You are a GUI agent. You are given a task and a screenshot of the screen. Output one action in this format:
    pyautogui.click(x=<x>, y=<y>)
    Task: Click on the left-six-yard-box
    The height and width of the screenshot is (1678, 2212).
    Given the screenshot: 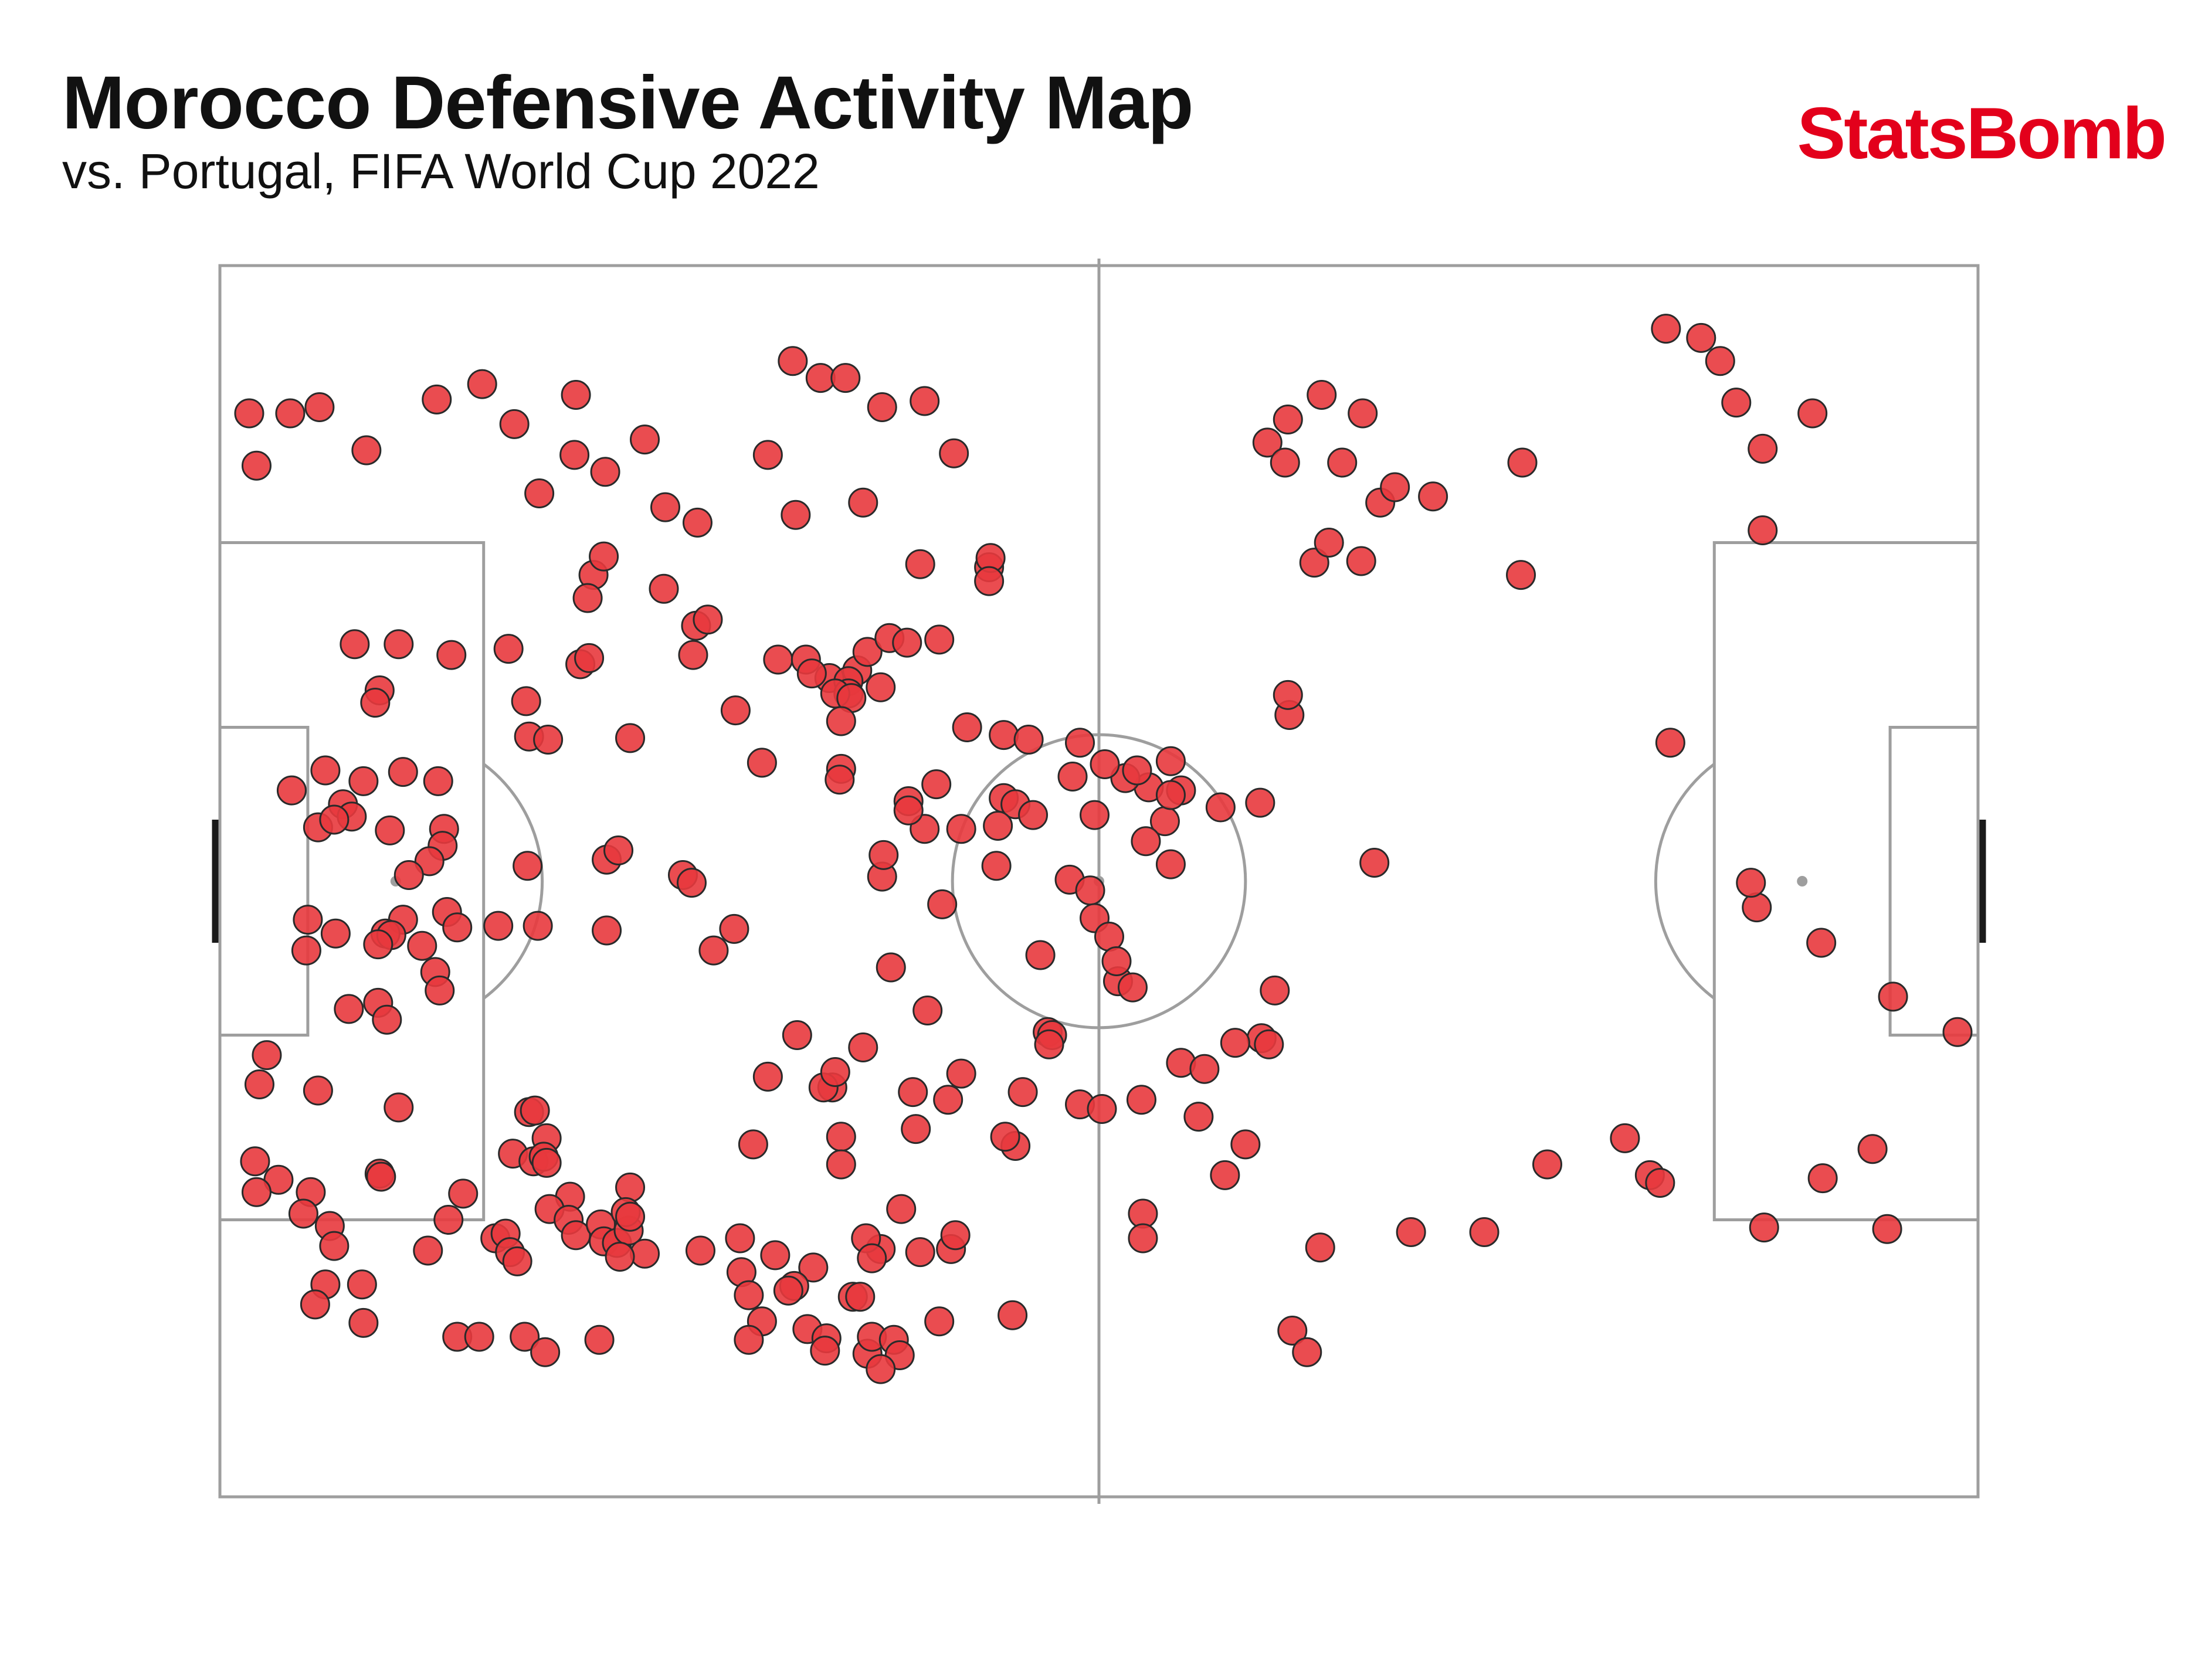 What is the action you would take?
    pyautogui.click(x=264, y=881)
    